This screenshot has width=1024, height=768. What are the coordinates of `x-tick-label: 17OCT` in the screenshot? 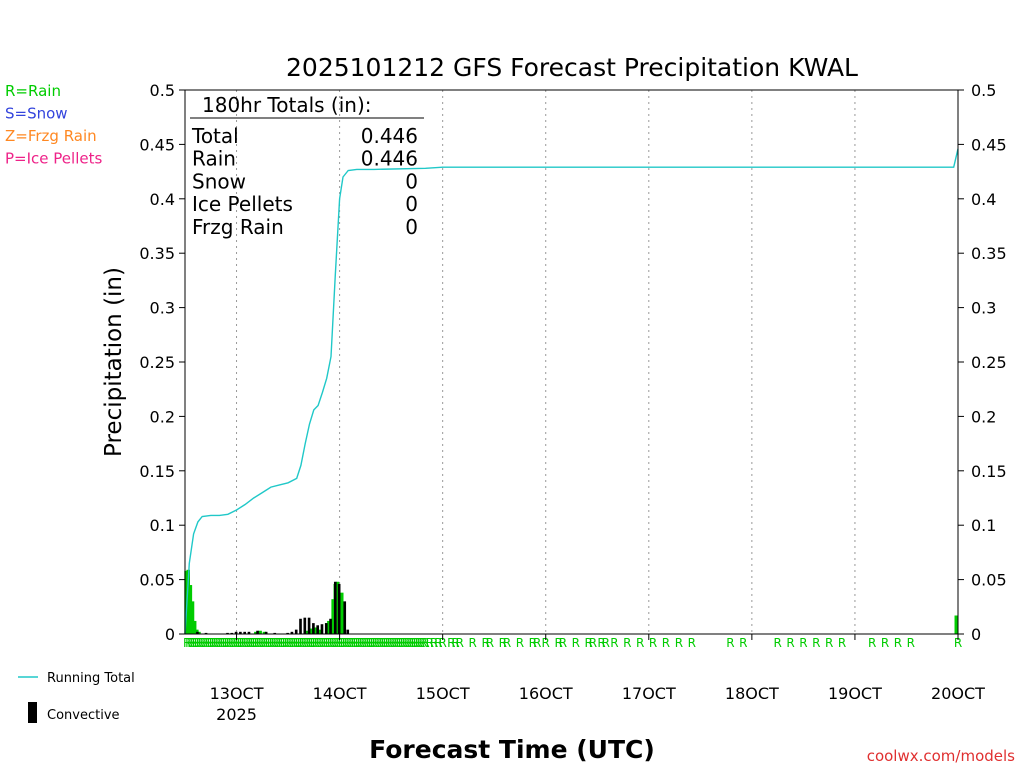 It's located at (649, 693).